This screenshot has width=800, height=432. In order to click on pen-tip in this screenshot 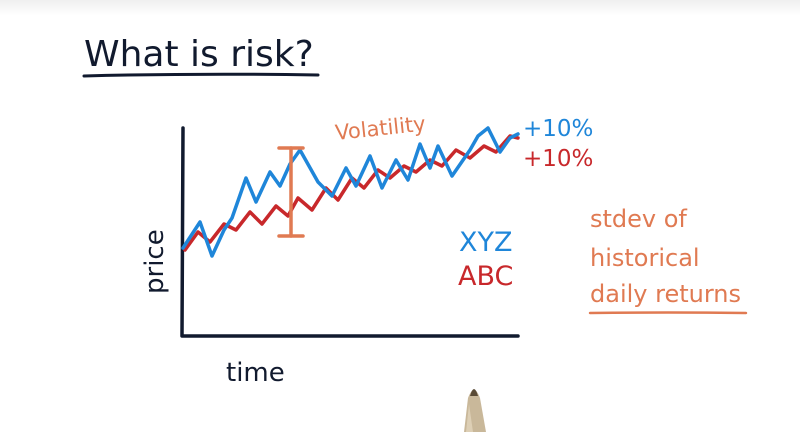, I will do `click(475, 410)`.